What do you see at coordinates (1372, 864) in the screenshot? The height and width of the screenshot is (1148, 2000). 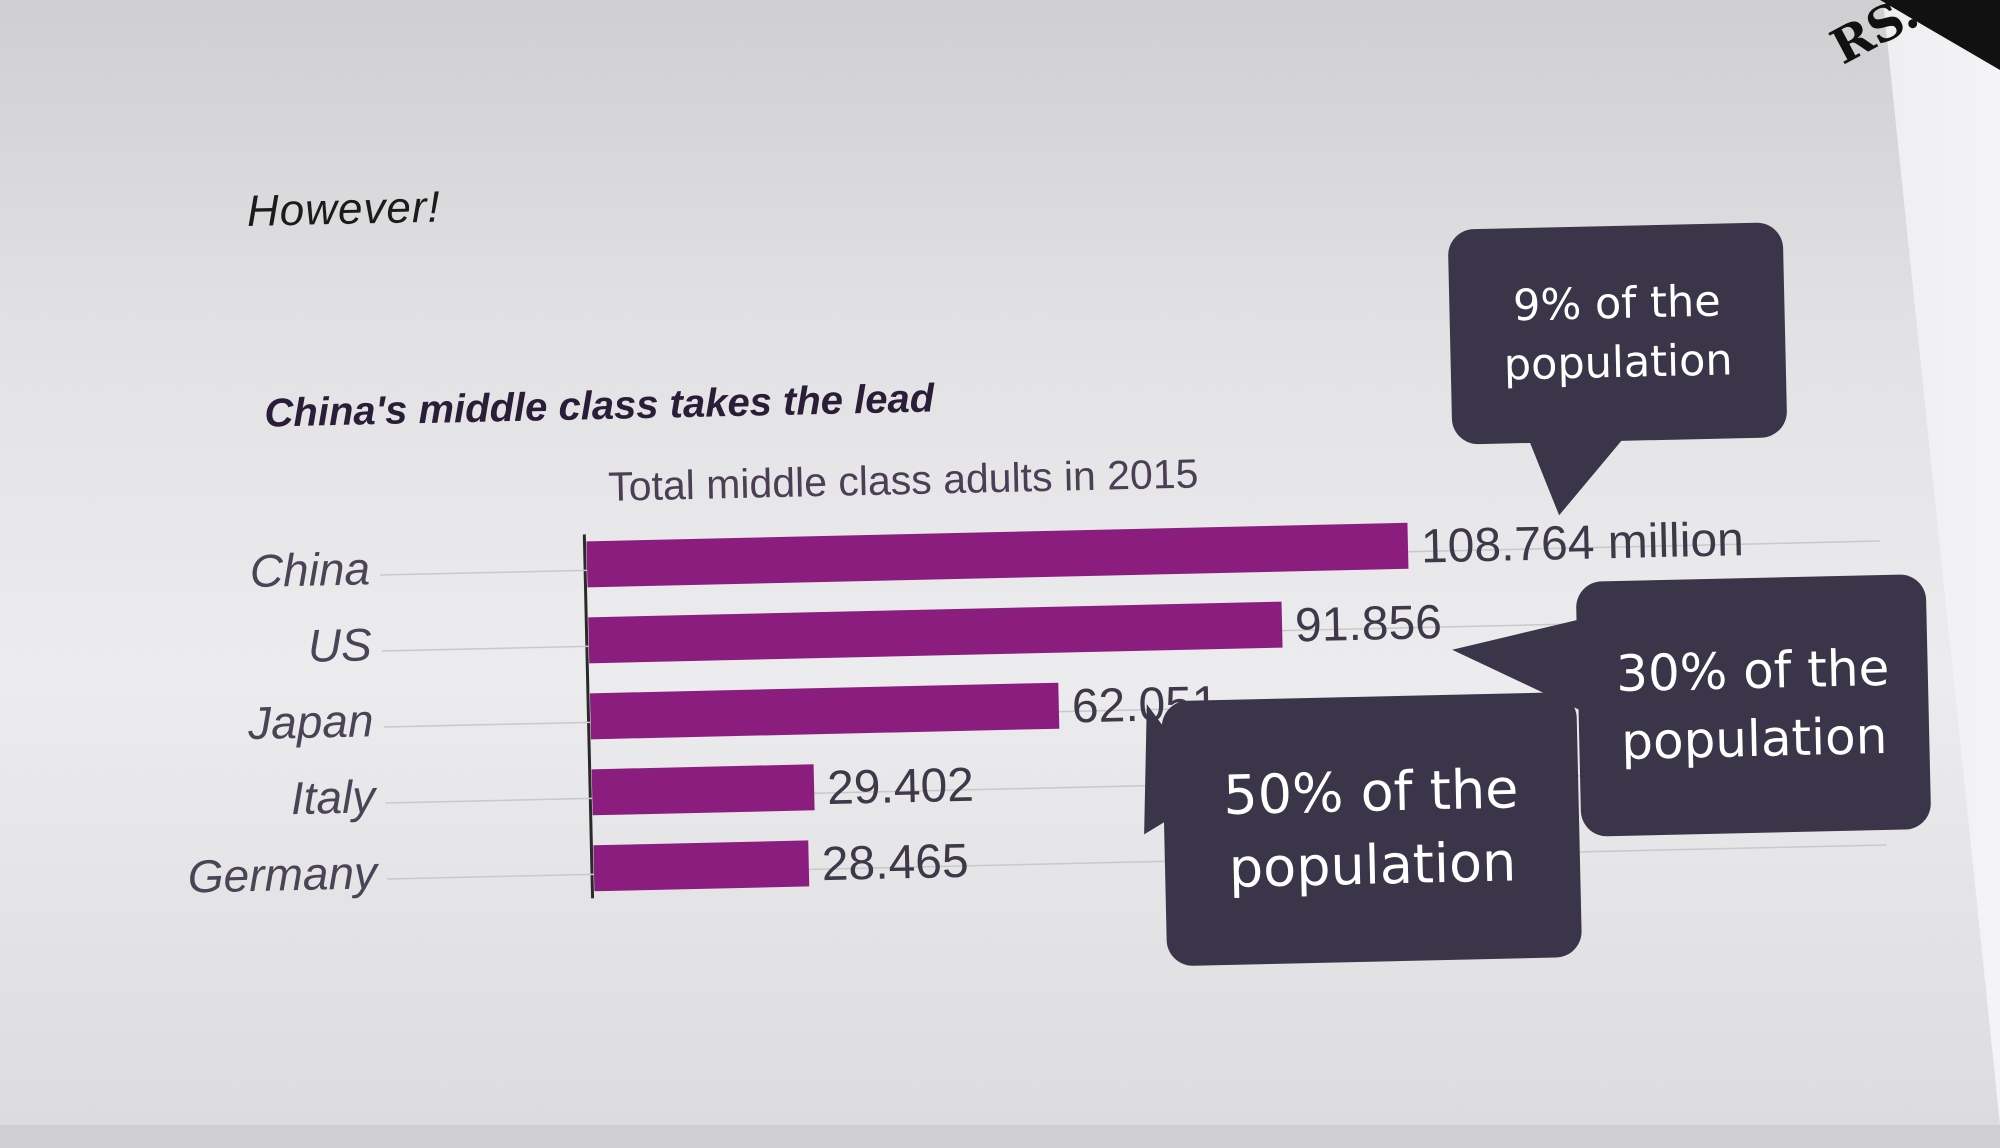 I see `callout-japan-line2: population` at bounding box center [1372, 864].